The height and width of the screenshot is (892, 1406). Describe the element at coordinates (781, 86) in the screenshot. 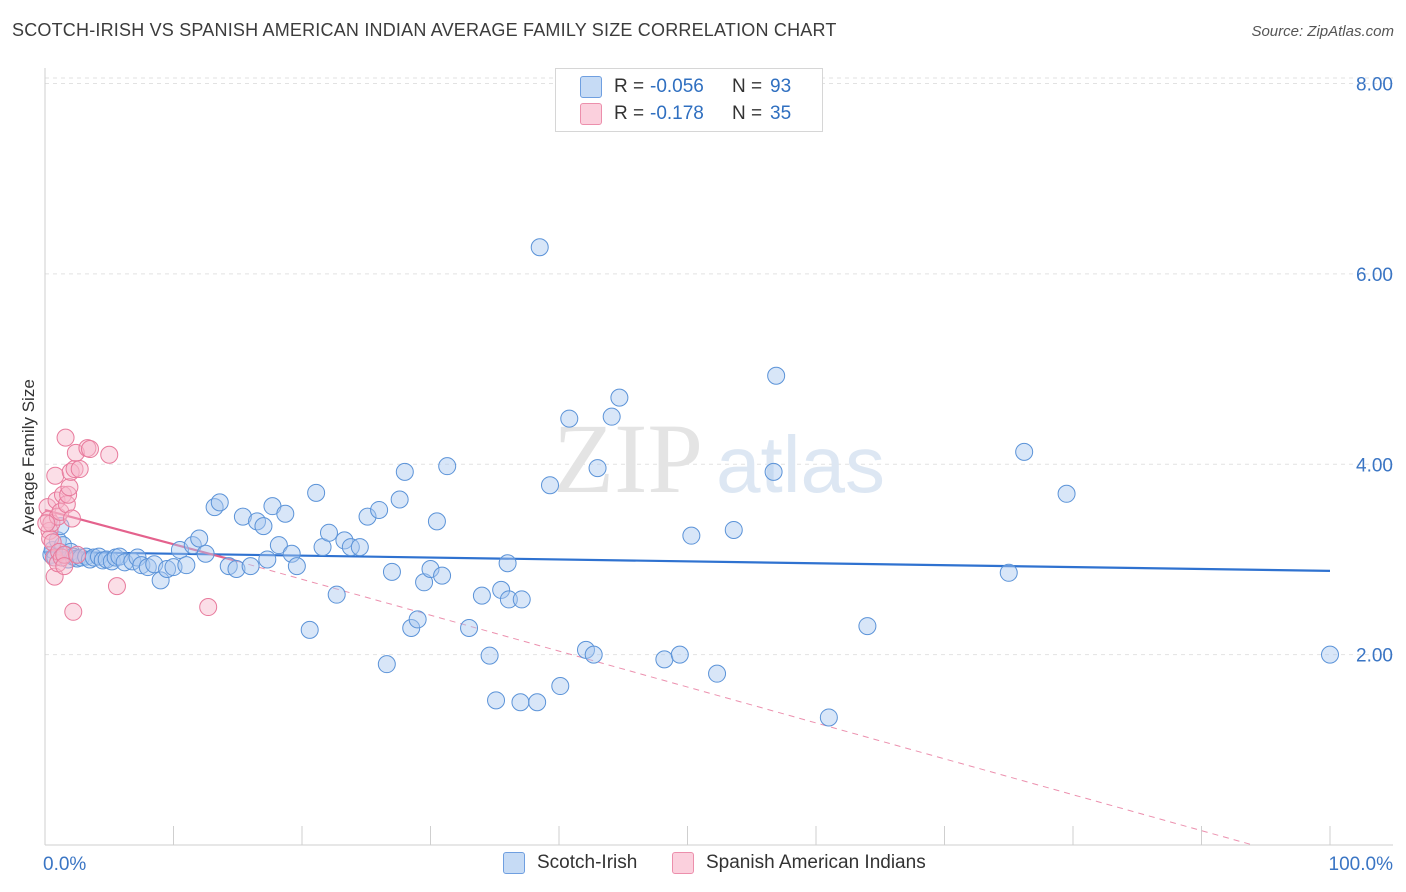

I see `n-value: 93` at that location.